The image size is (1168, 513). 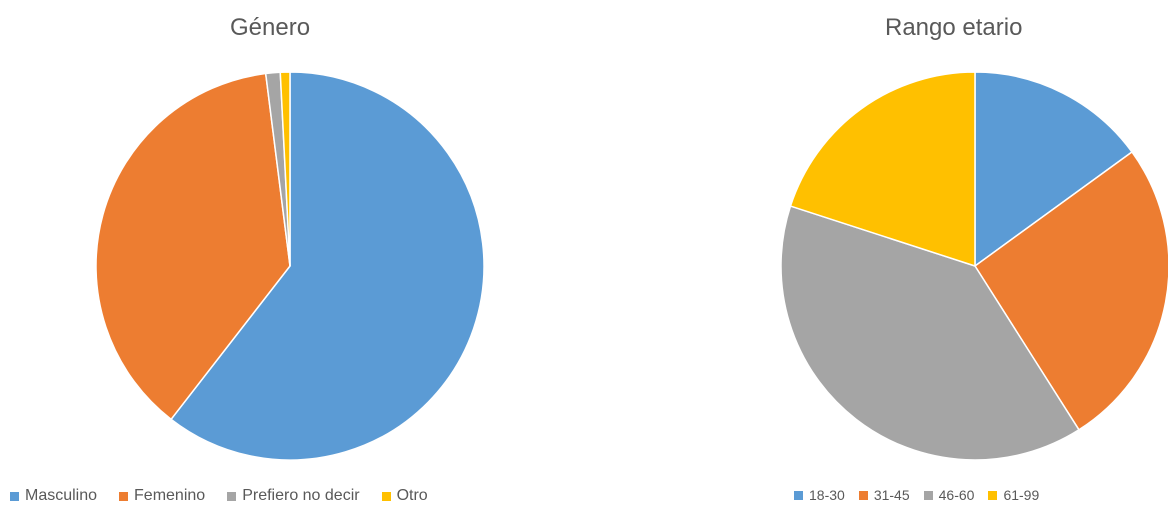 I want to click on legend-item-18-30: 18-30, so click(x=819, y=495).